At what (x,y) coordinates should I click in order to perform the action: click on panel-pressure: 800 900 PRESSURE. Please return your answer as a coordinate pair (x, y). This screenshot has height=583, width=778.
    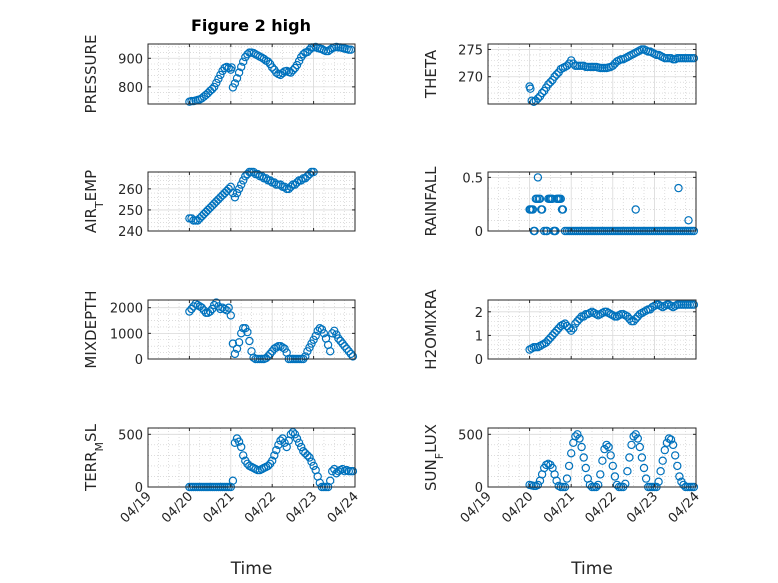
    Looking at the image, I should click on (219, 74).